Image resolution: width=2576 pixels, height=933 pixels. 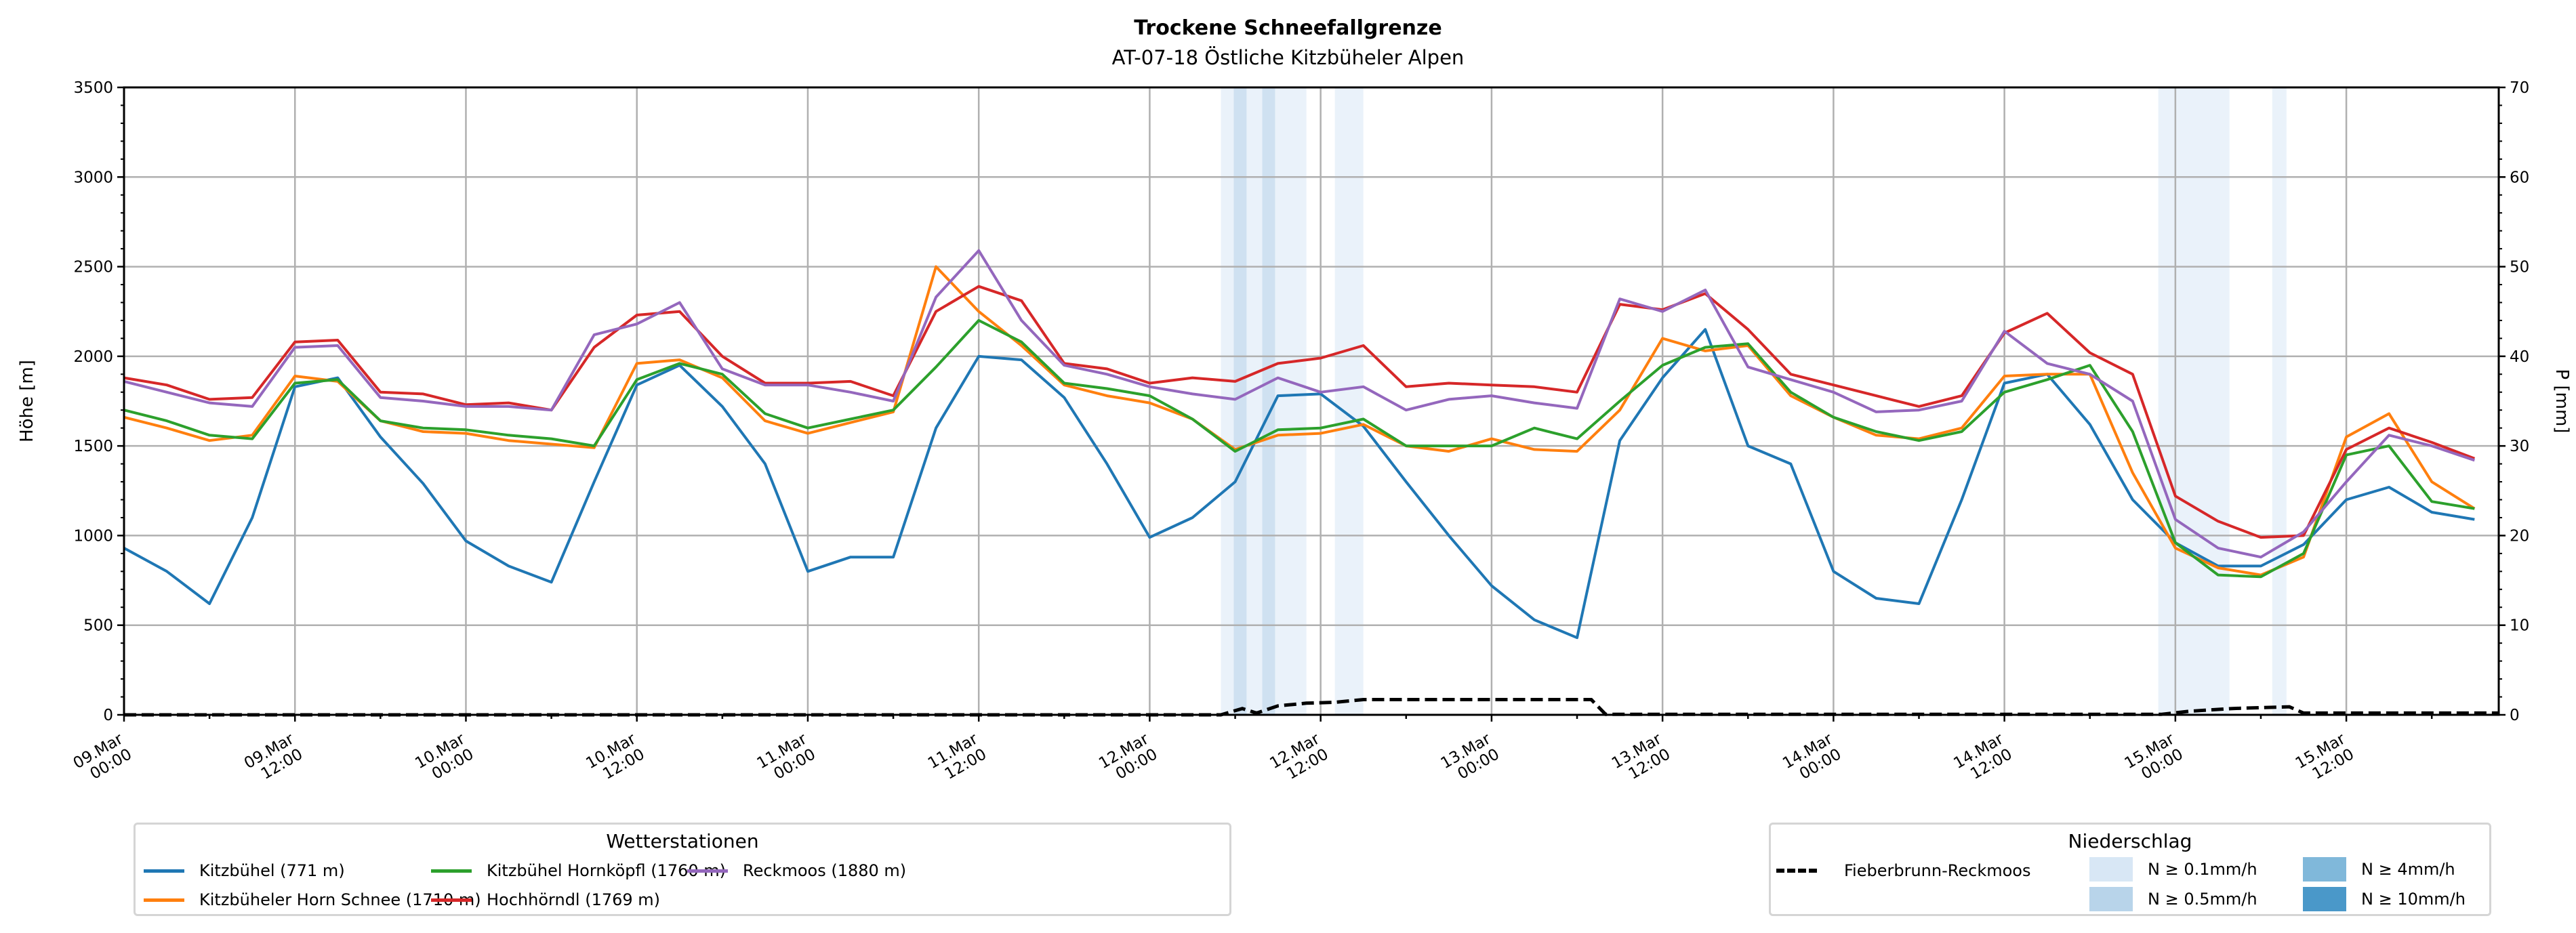 What do you see at coordinates (1129, 758) in the screenshot?
I see `x-tick-label: 12.Mar00:00` at bounding box center [1129, 758].